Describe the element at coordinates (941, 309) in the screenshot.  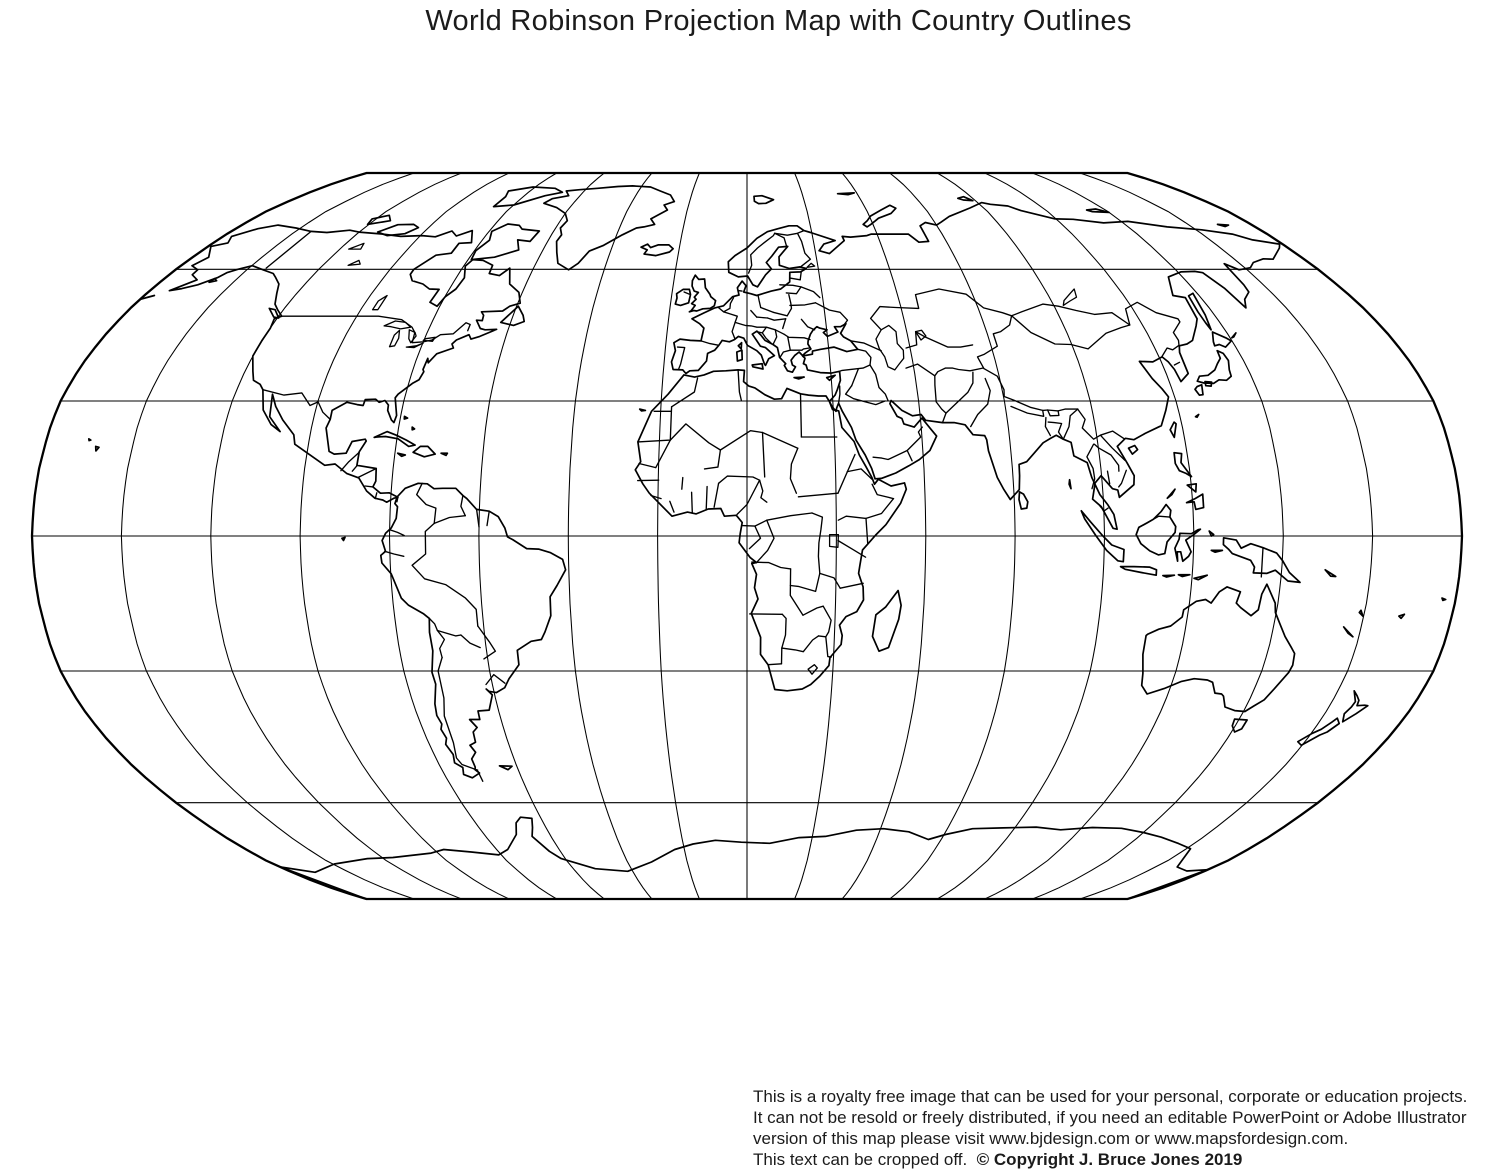
I see `border-kazakhstan-russia` at that location.